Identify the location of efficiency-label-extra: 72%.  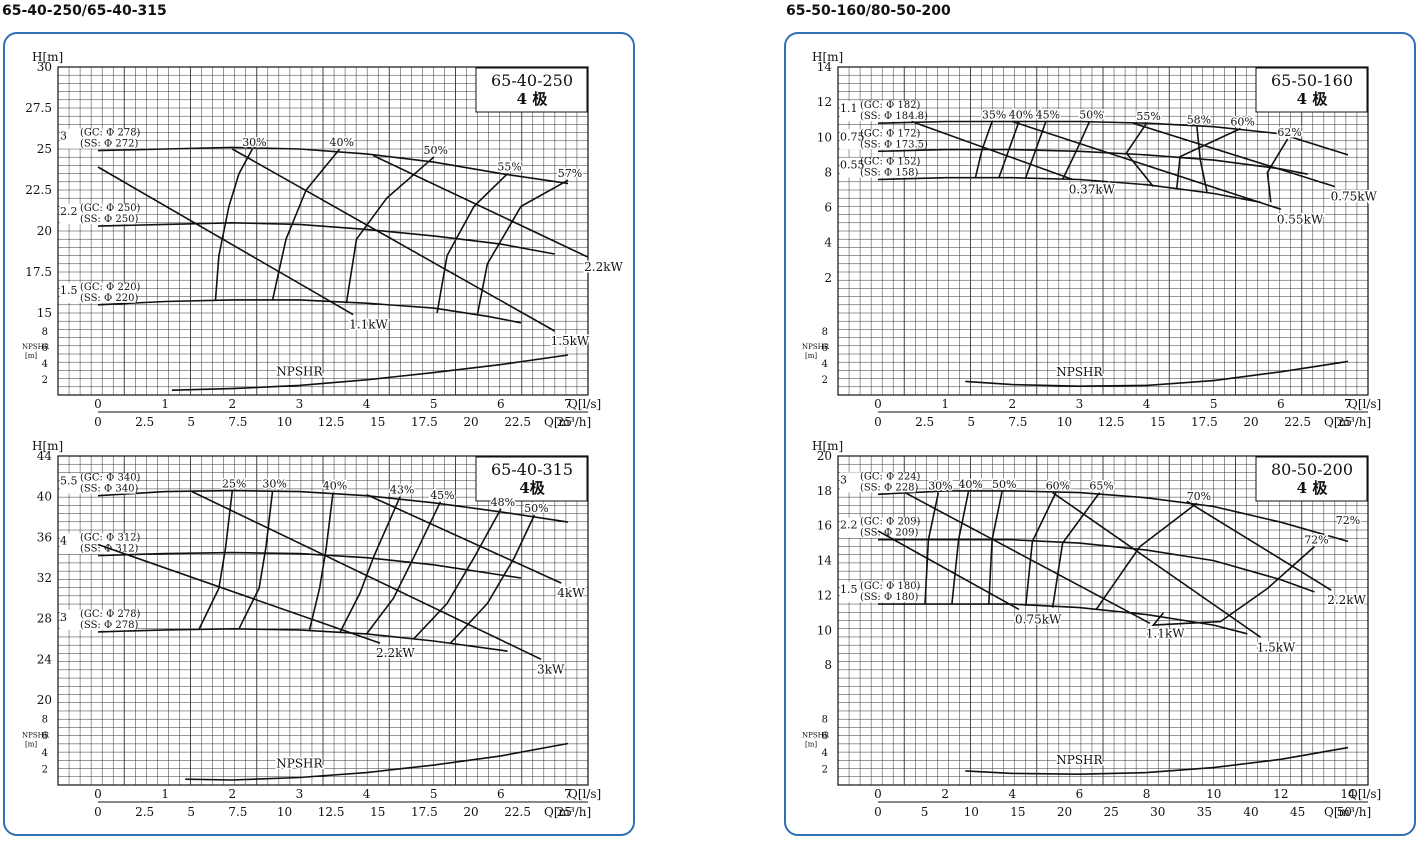
(1348, 520).